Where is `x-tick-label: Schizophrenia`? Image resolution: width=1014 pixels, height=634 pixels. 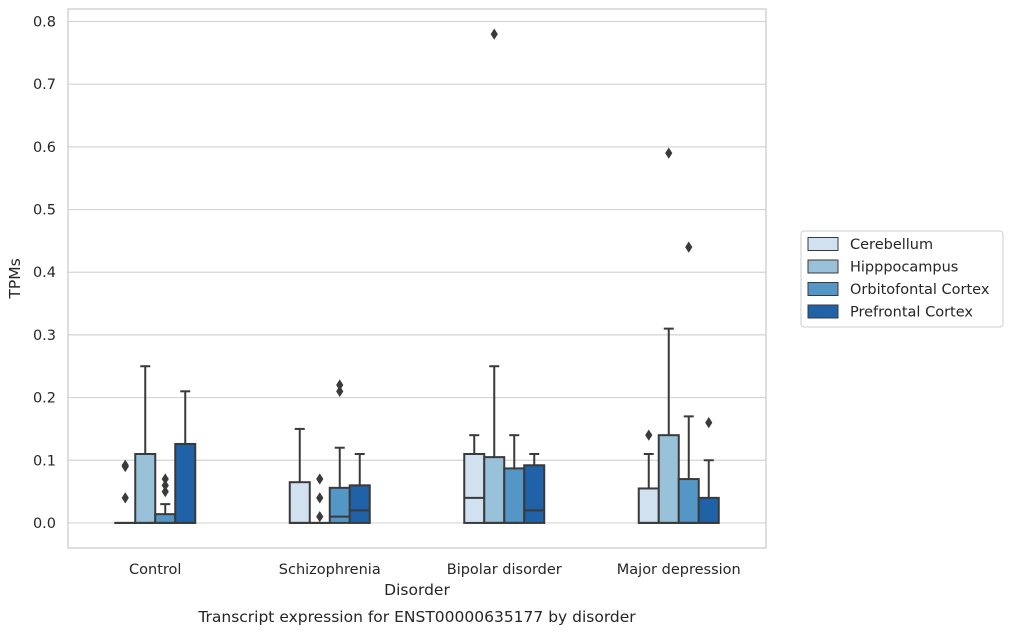 x-tick-label: Schizophrenia is located at coordinates (330, 570).